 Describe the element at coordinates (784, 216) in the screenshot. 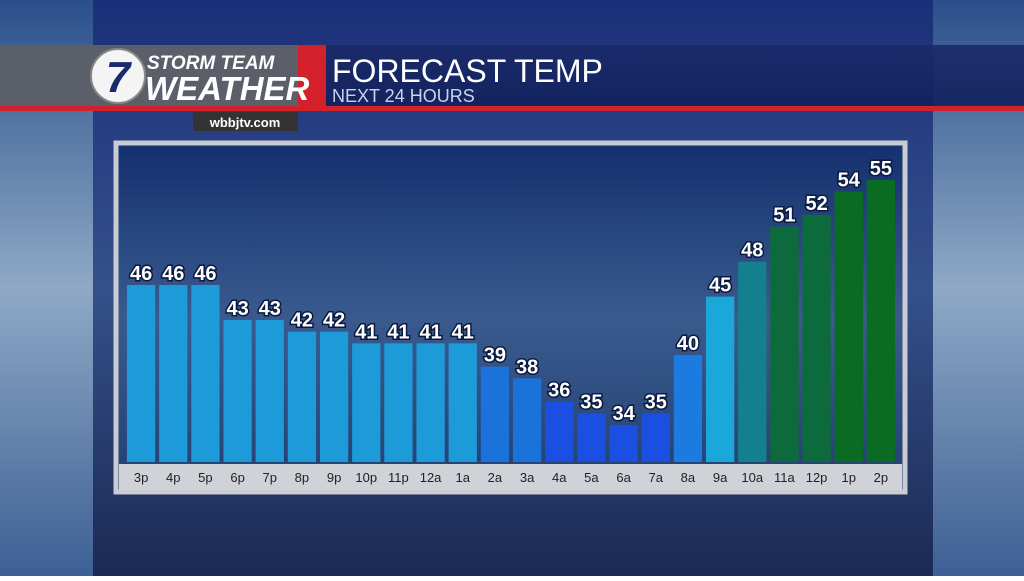

I see `value-label: 51` at that location.